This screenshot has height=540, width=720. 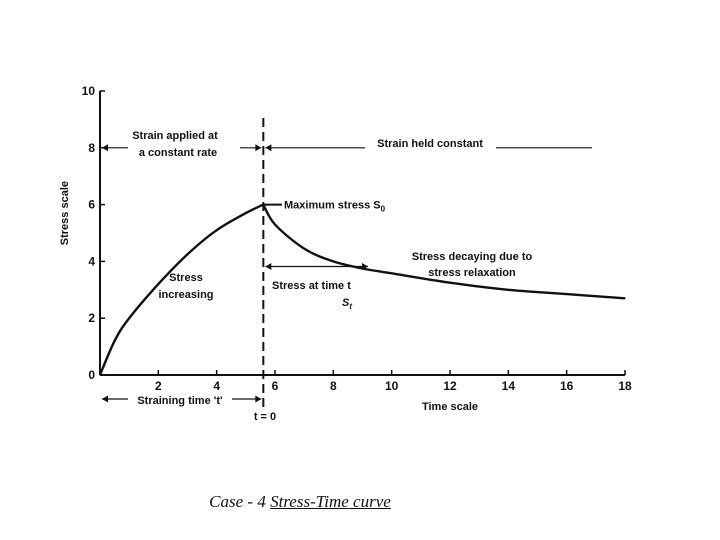 I want to click on stress-at-time-symbol: St, so click(x=347, y=304).